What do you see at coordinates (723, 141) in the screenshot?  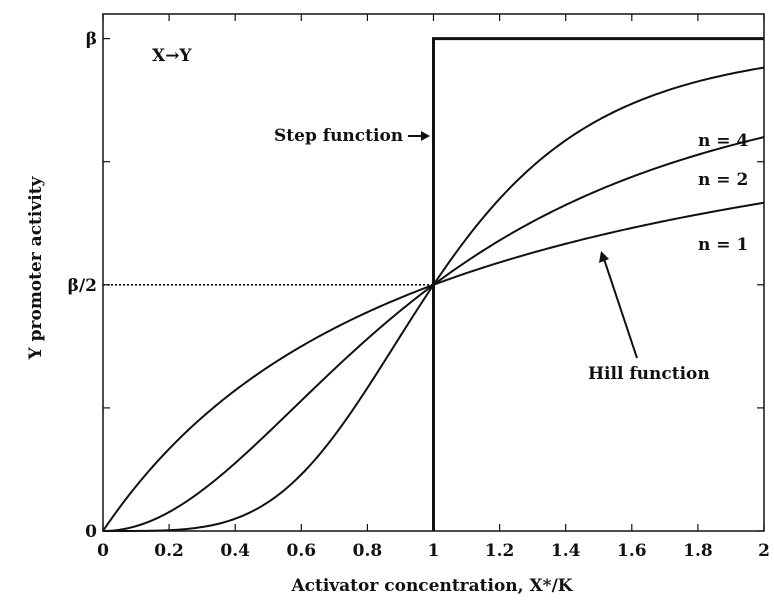 I see `series-label-n4: n = 4` at bounding box center [723, 141].